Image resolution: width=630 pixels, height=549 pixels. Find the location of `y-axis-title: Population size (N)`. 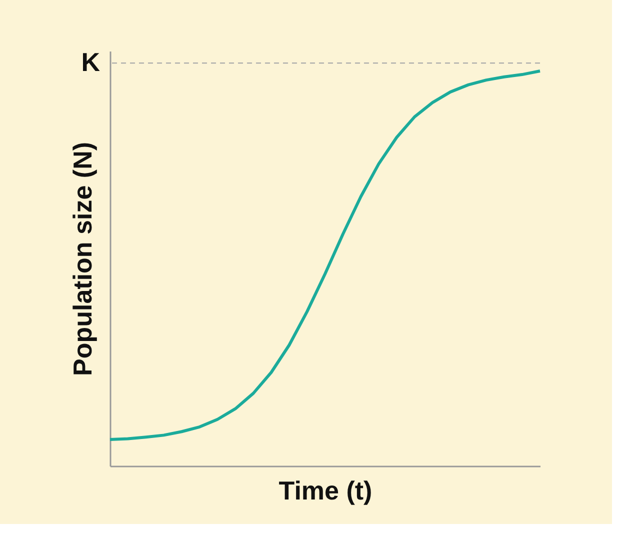

y-axis-title: Population size (N) is located at coordinates (83, 259).